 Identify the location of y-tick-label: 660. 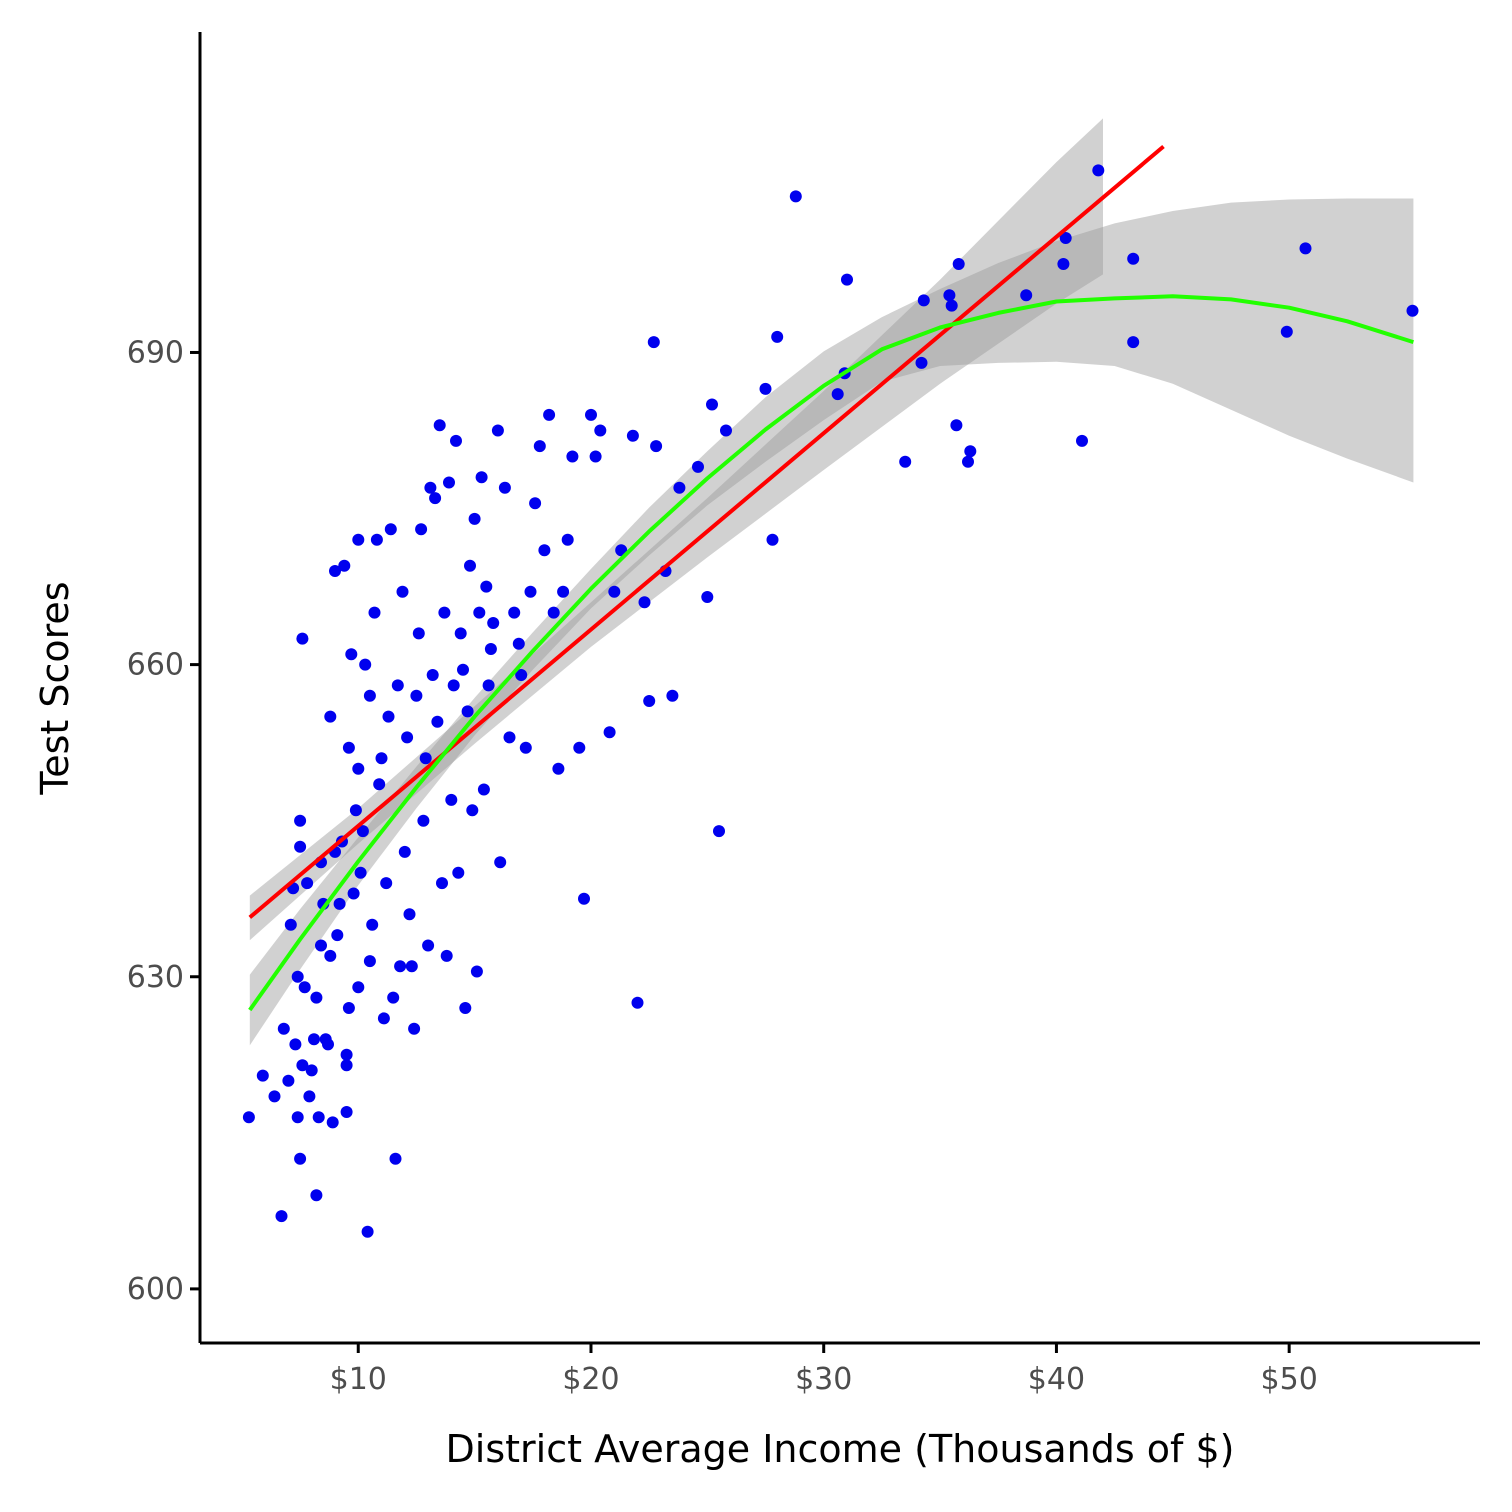
(155, 665).